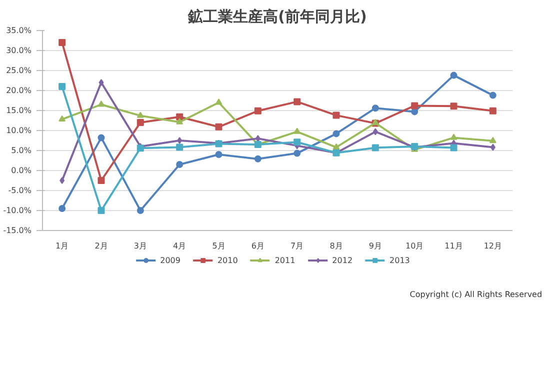 This screenshot has width=553, height=366. I want to click on x-tick-label: 11月, so click(453, 246).